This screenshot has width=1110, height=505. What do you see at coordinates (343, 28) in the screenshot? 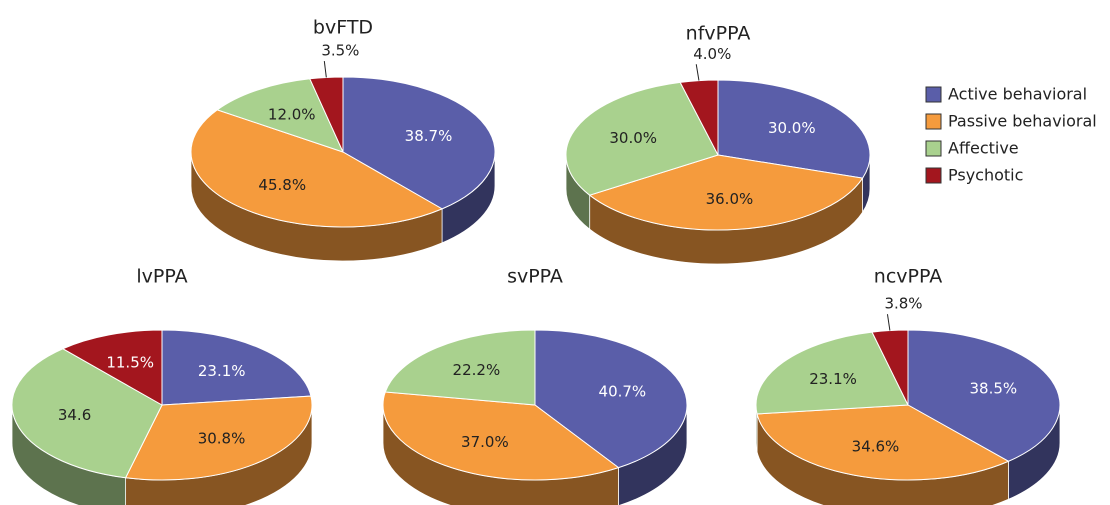
I see `pie-title: bvFTD` at bounding box center [343, 28].